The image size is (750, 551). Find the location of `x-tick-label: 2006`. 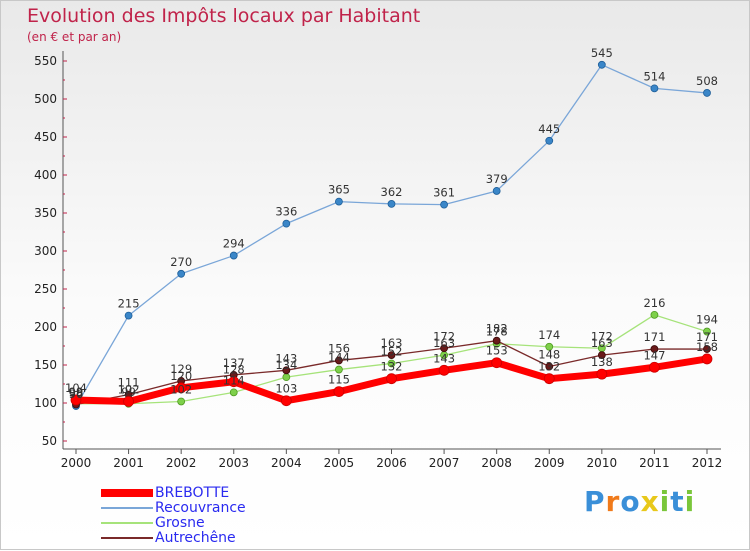

x-tick-label: 2006 is located at coordinates (391, 463).